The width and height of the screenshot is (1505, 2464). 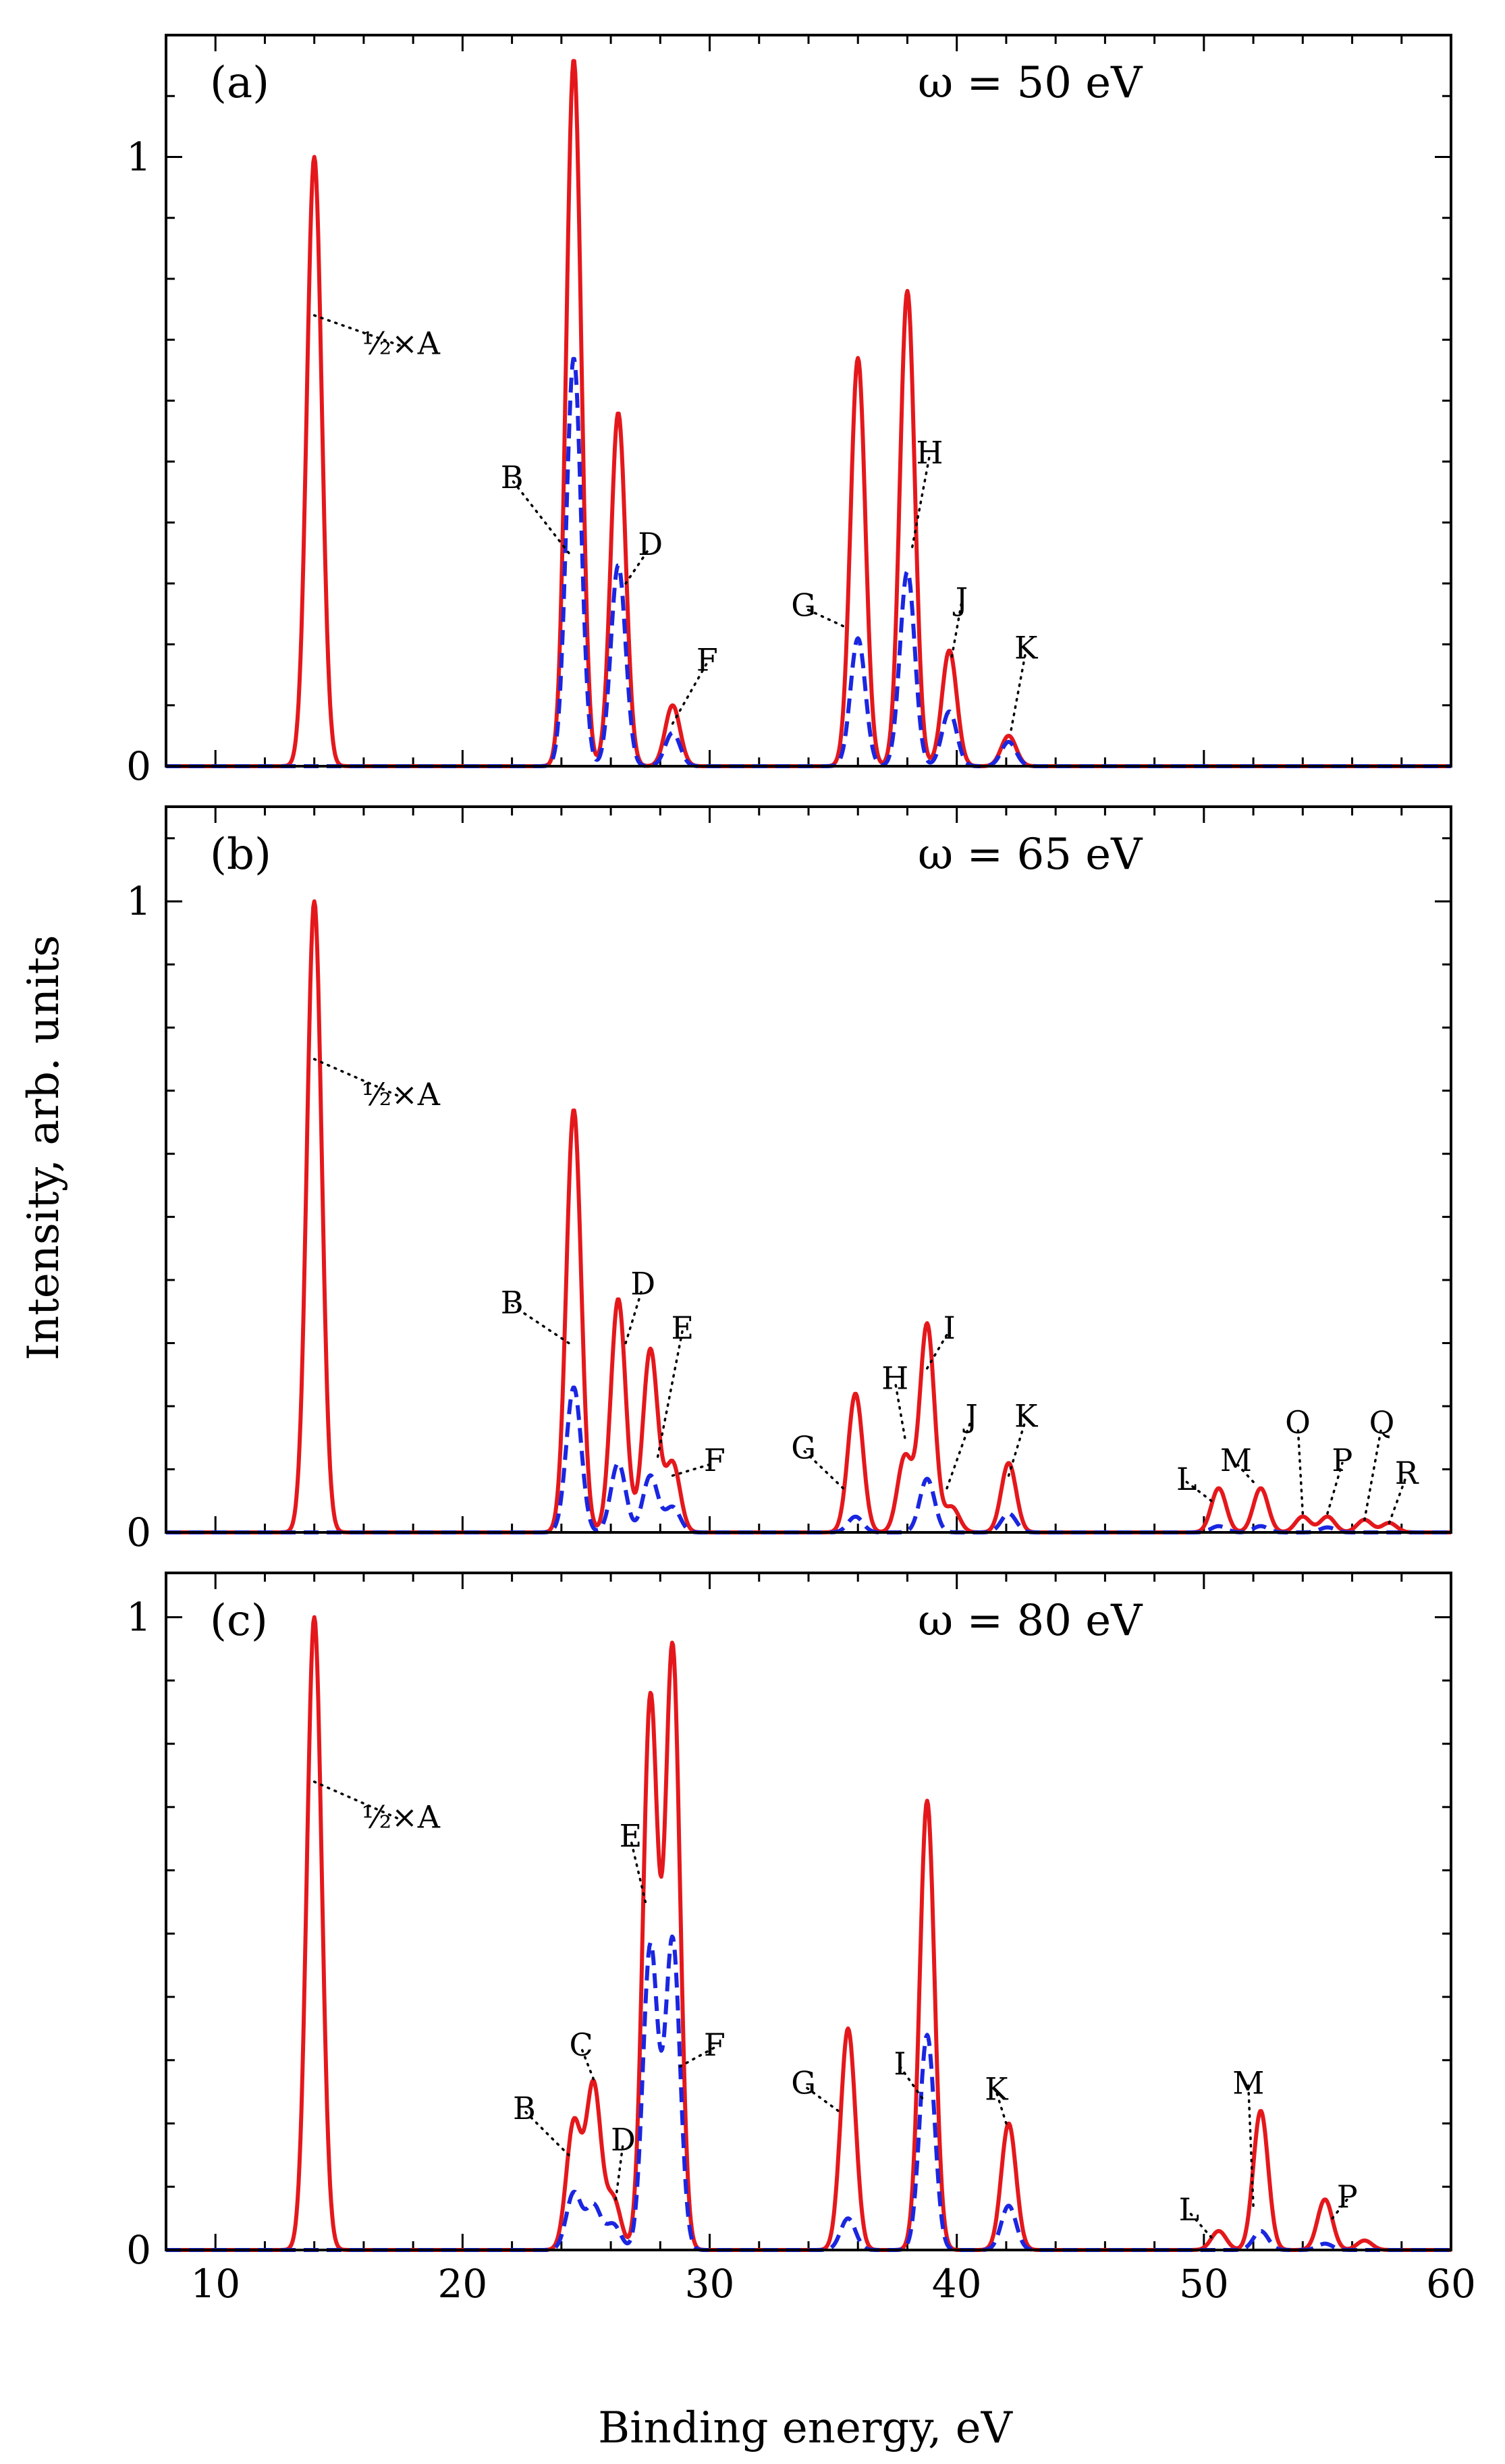 What do you see at coordinates (1030, 855) in the screenshot?
I see `energy-annotation: ω = 65 eV` at bounding box center [1030, 855].